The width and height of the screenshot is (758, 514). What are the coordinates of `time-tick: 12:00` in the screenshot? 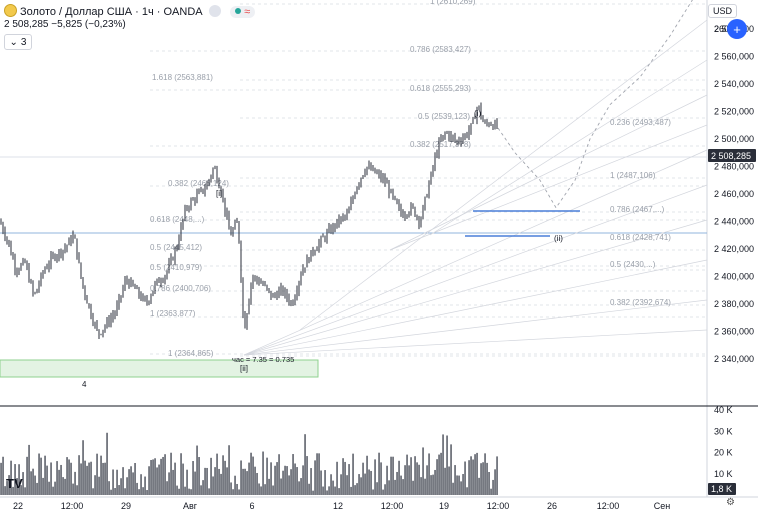 It's located at (72, 506).